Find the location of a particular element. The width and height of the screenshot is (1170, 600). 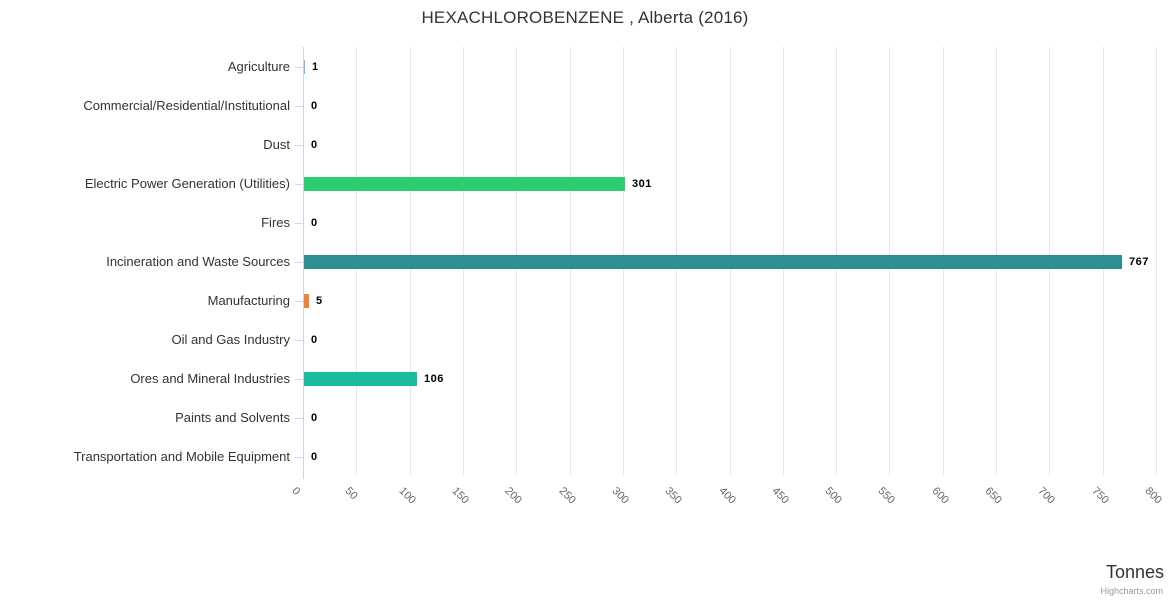

value-label: 767 is located at coordinates (1139, 262).